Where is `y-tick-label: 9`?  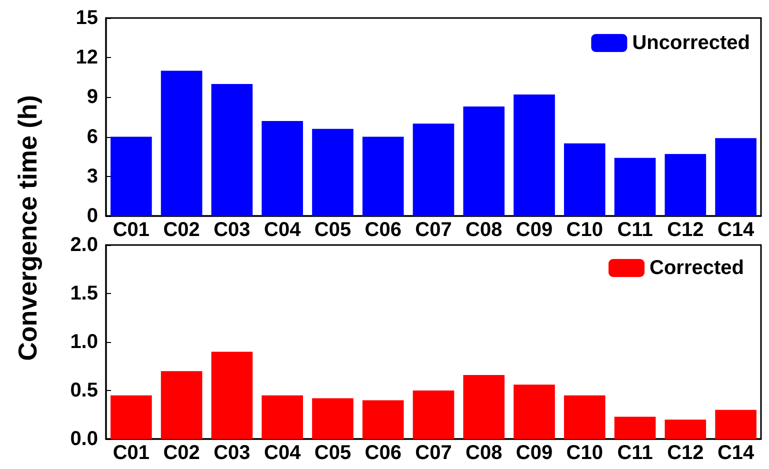
y-tick-label: 9 is located at coordinates (92, 97).